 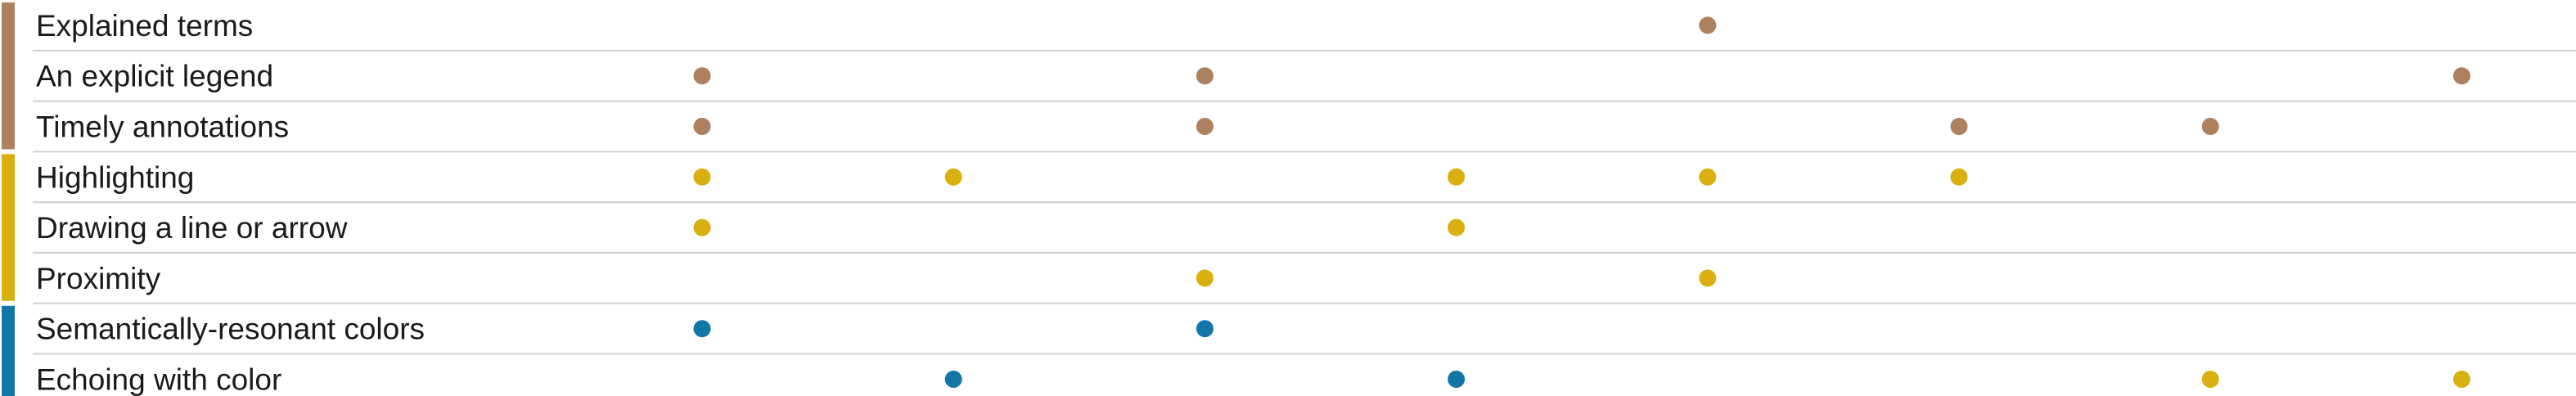 What do you see at coordinates (8, 76) in the screenshot?
I see `group-bar-brown` at bounding box center [8, 76].